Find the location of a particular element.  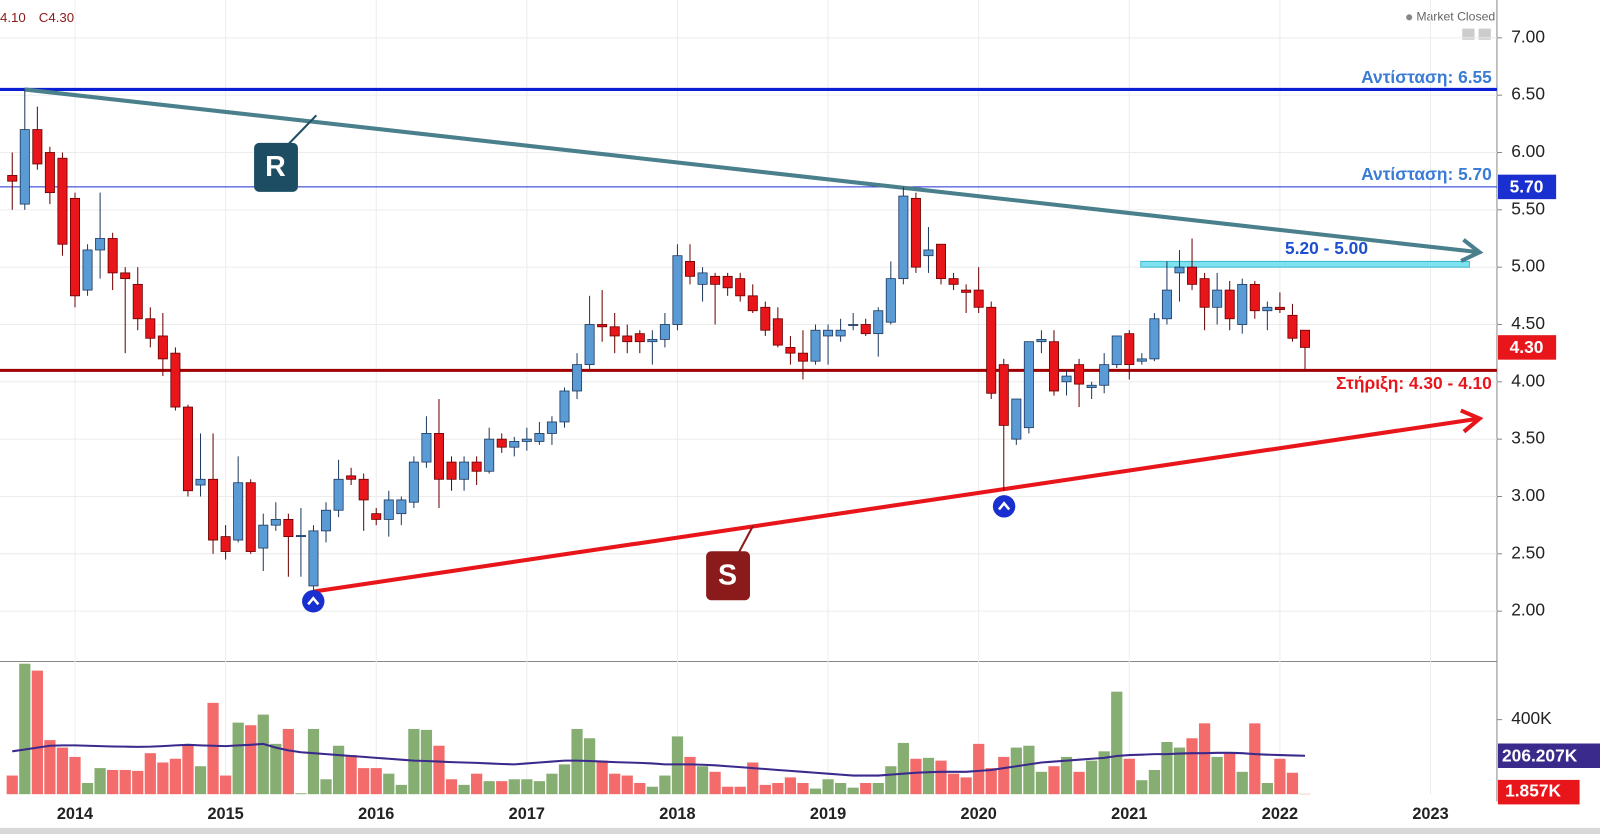

price-tag is located at coordinates (1527, 187).